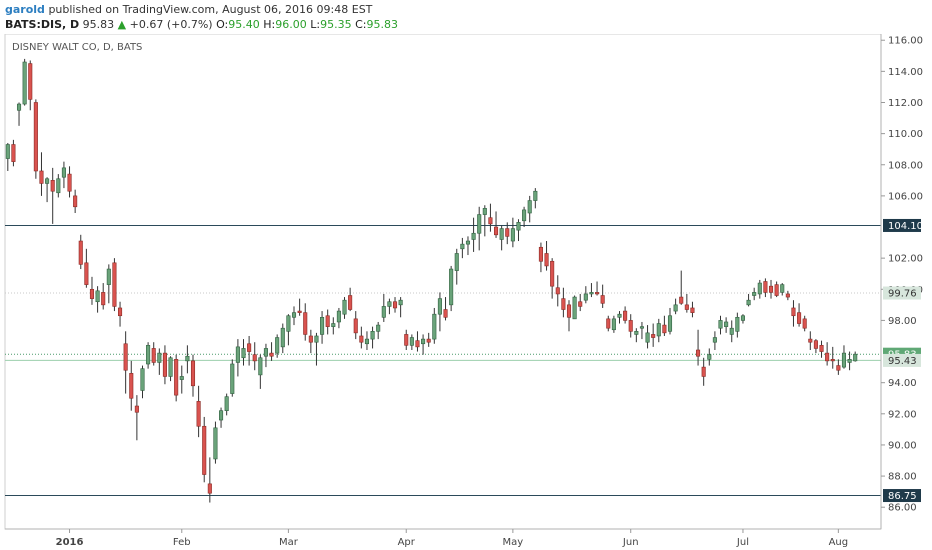 The height and width of the screenshot is (550, 932). I want to click on high-label: H:, so click(269, 24).